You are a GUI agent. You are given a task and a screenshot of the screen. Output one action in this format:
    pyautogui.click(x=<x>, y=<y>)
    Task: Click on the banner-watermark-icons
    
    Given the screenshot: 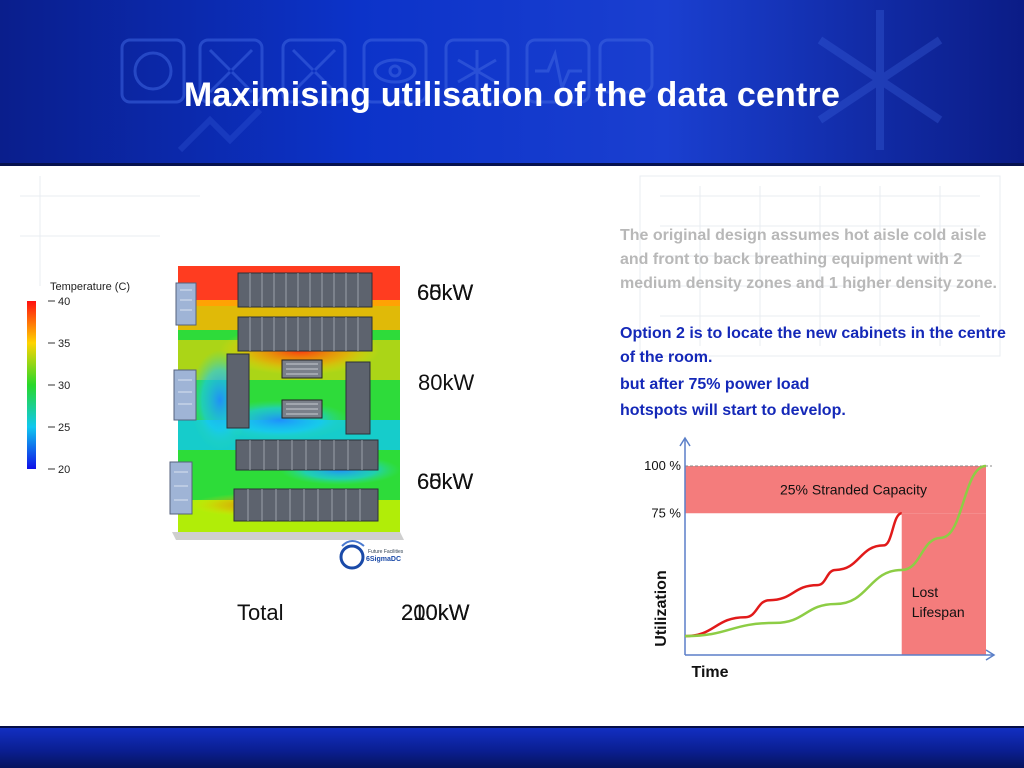 What is the action you would take?
    pyautogui.click(x=531, y=81)
    